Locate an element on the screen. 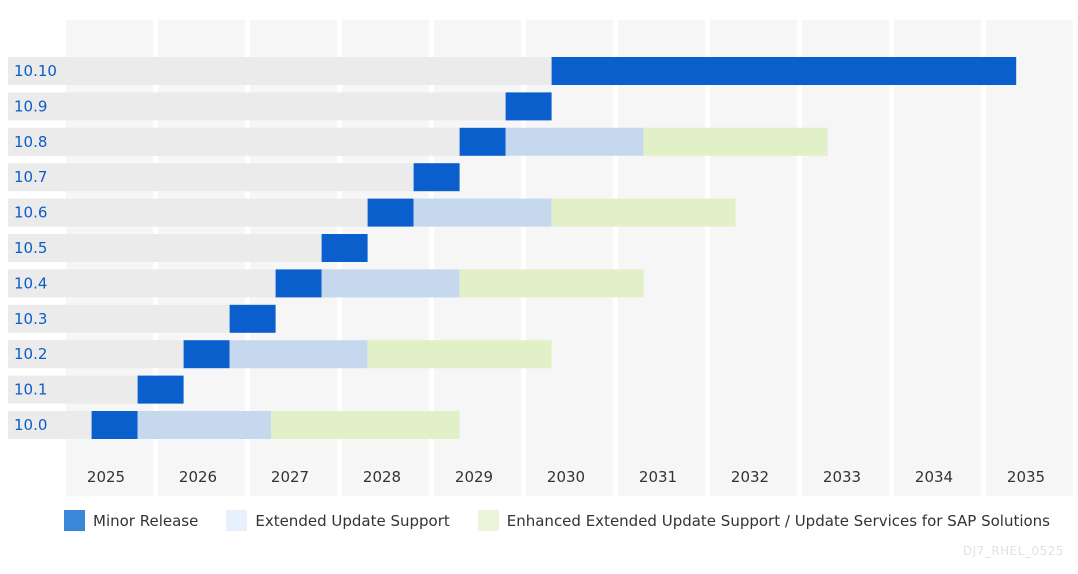  x-tick-label: 2031 is located at coordinates (658, 477).